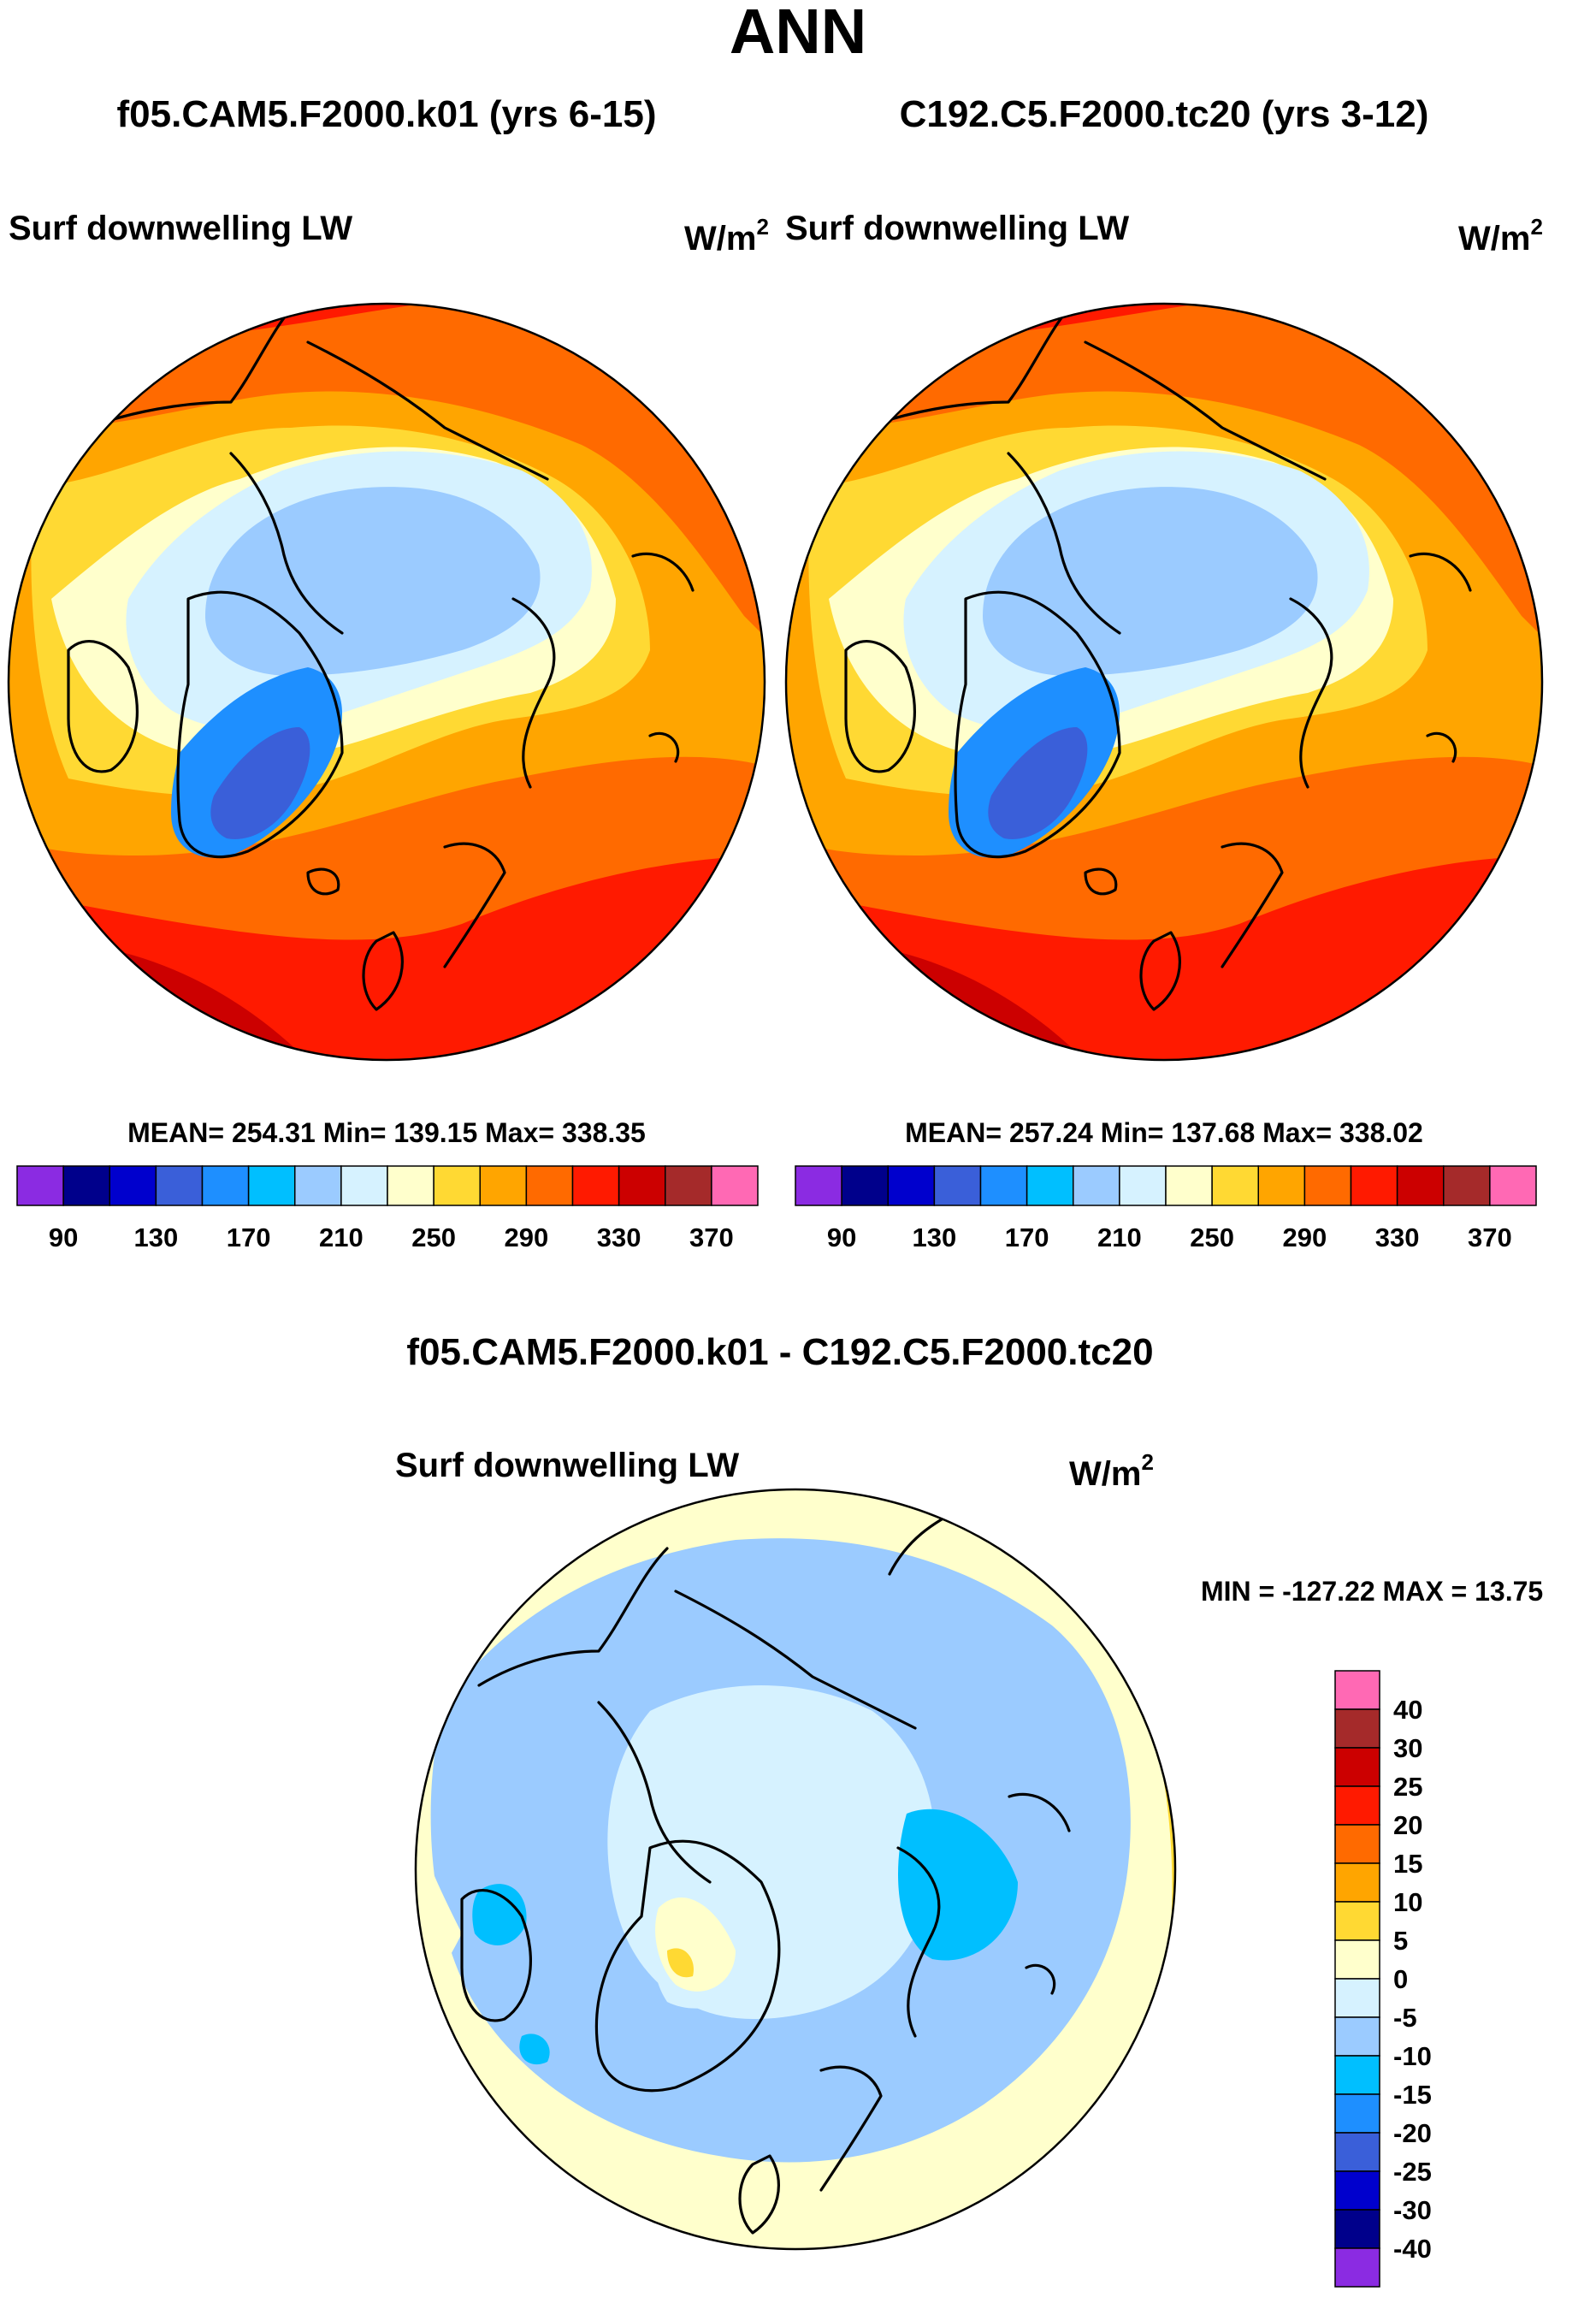  I want to click on diff-colorbar-tick-label: 15, so click(1407, 1864).